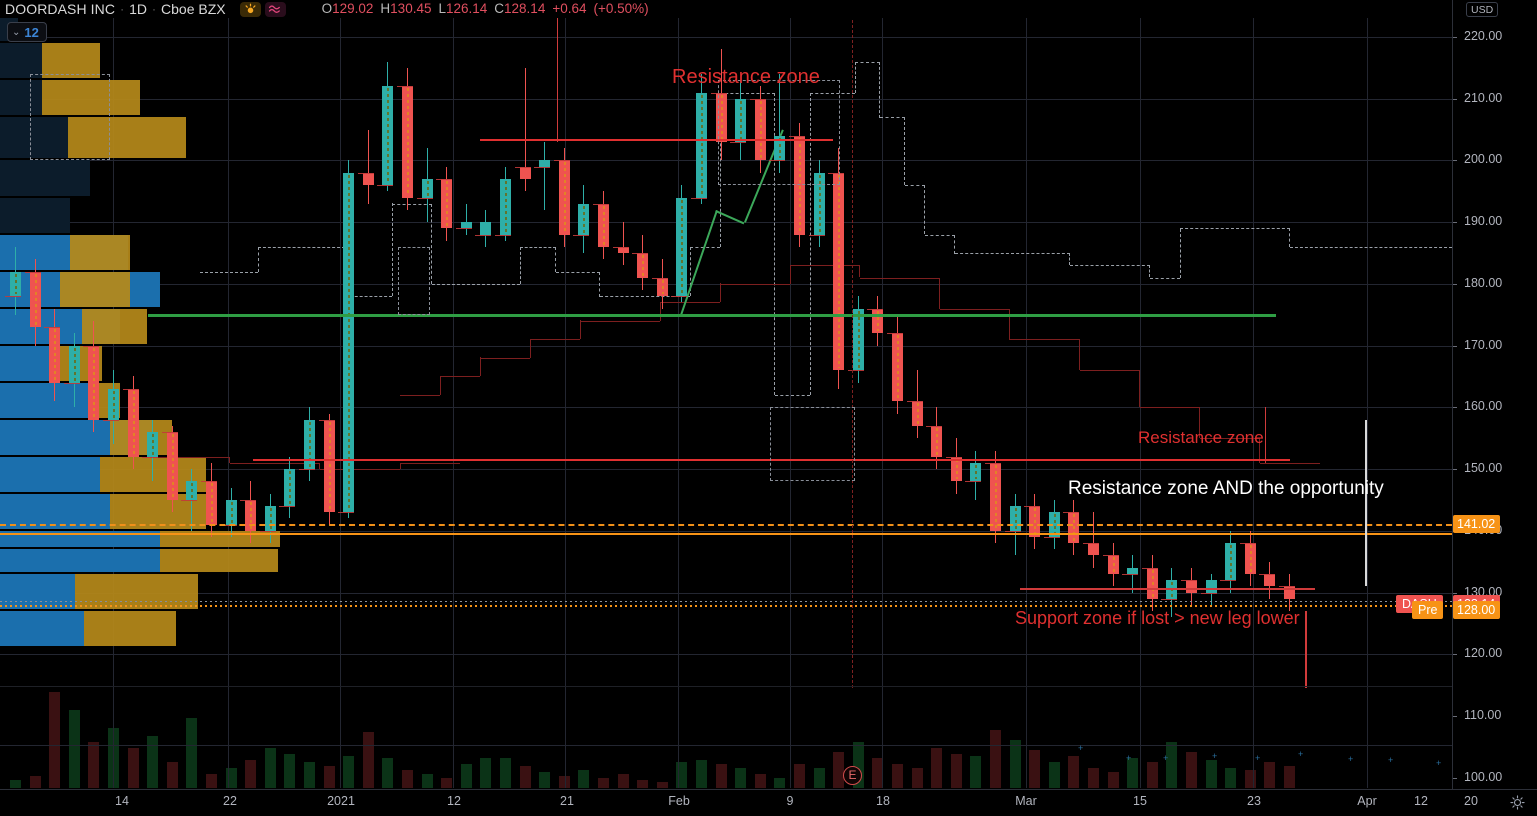  What do you see at coordinates (1428, 610) in the screenshot?
I see `price-tag-pre: Pre` at bounding box center [1428, 610].